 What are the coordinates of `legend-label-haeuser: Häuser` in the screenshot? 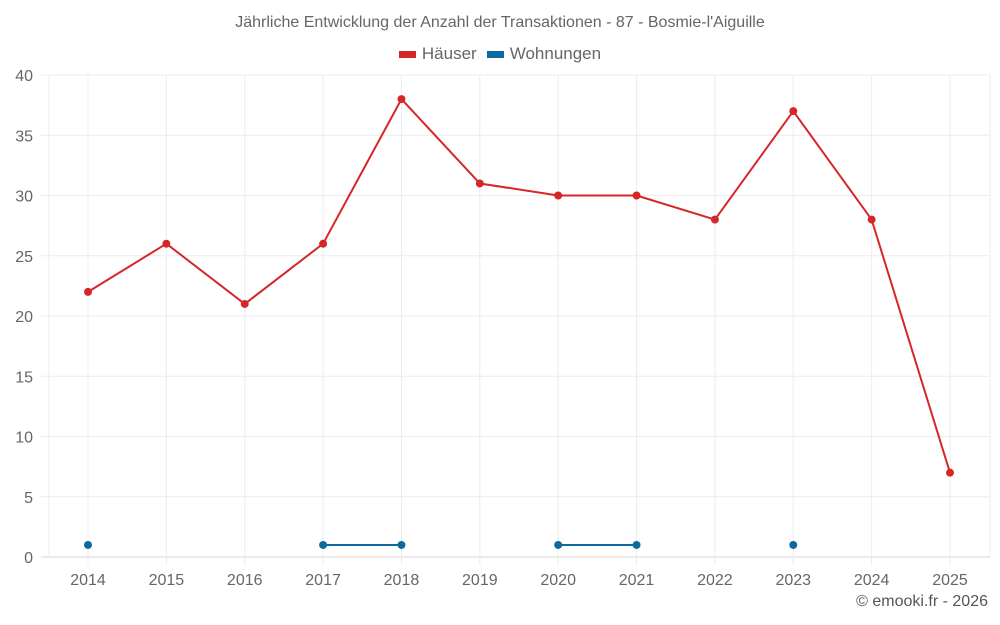 It's located at (449, 53).